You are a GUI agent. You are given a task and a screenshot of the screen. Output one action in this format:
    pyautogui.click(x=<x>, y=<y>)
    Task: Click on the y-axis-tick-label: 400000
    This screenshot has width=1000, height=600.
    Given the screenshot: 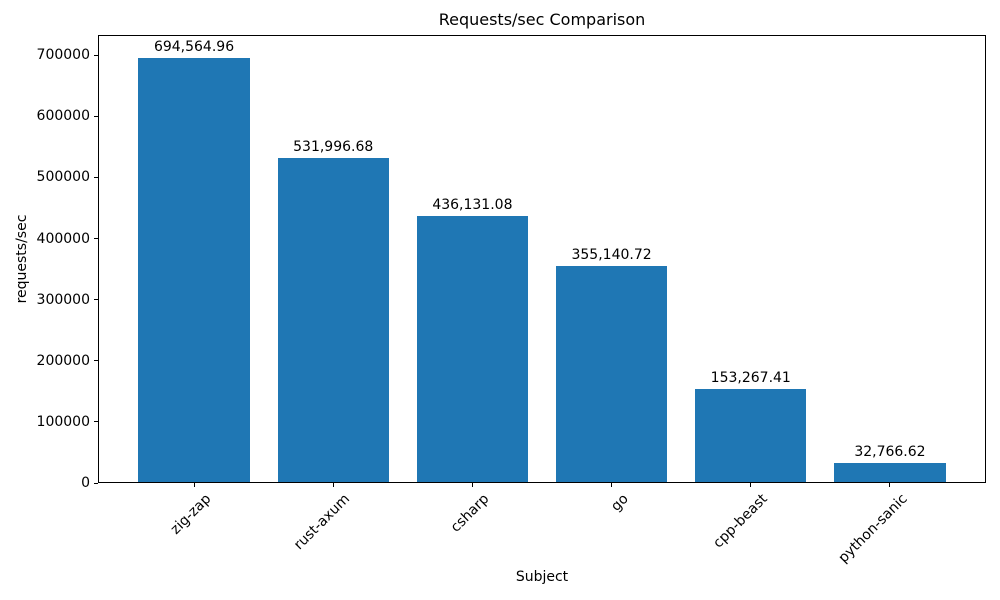 What is the action you would take?
    pyautogui.click(x=63, y=238)
    